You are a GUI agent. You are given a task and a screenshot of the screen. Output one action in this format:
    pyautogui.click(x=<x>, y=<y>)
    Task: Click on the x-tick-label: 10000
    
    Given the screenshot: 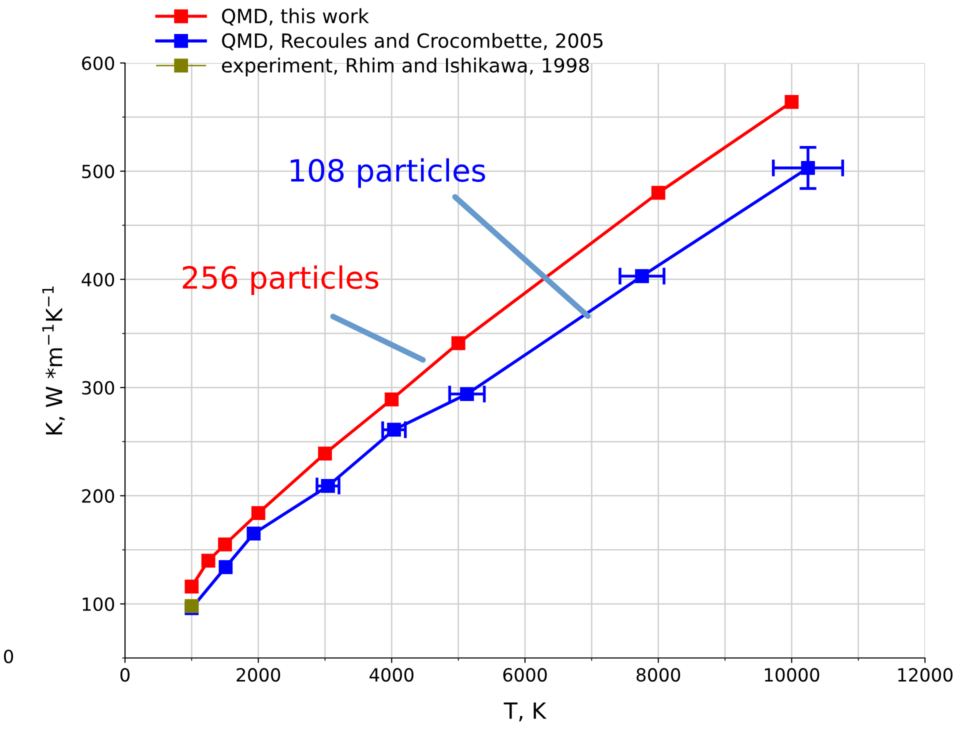 What is the action you would take?
    pyautogui.click(x=792, y=675)
    